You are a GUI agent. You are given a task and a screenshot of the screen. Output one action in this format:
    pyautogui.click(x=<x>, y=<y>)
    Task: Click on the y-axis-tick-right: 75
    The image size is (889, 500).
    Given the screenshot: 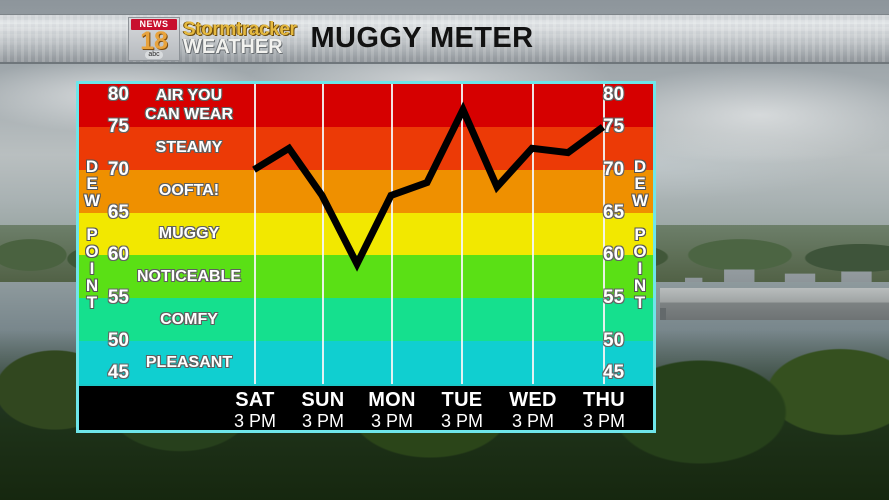 What is the action you would take?
    pyautogui.click(x=614, y=126)
    